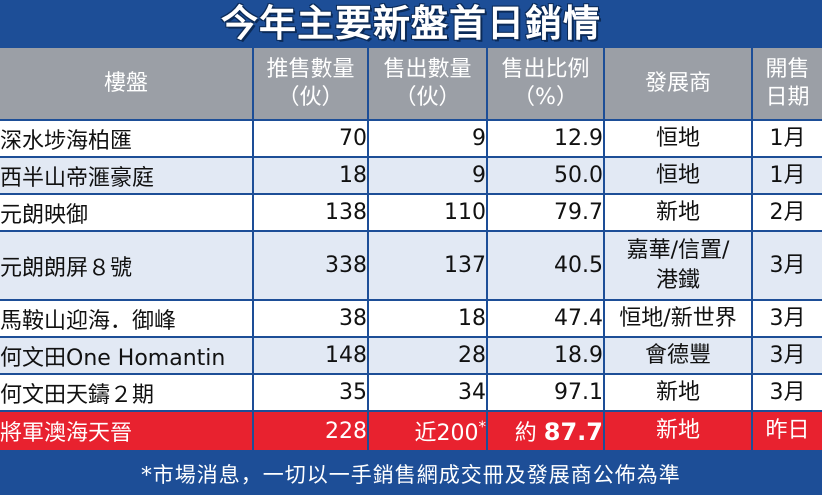 The width and height of the screenshot is (822, 495). I want to click on header-date: 開售 日期, so click(787, 84).